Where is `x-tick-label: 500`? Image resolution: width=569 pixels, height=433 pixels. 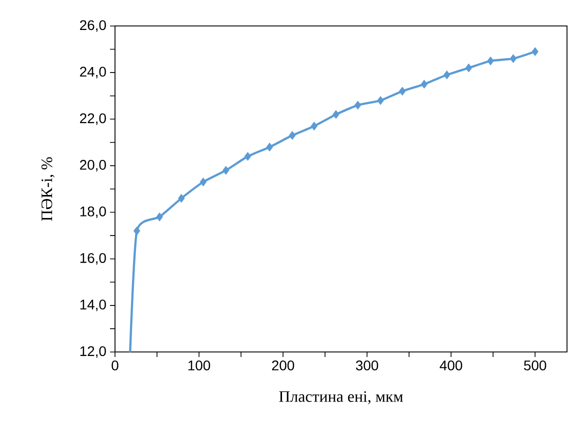
x-tick-label: 500 is located at coordinates (535, 365).